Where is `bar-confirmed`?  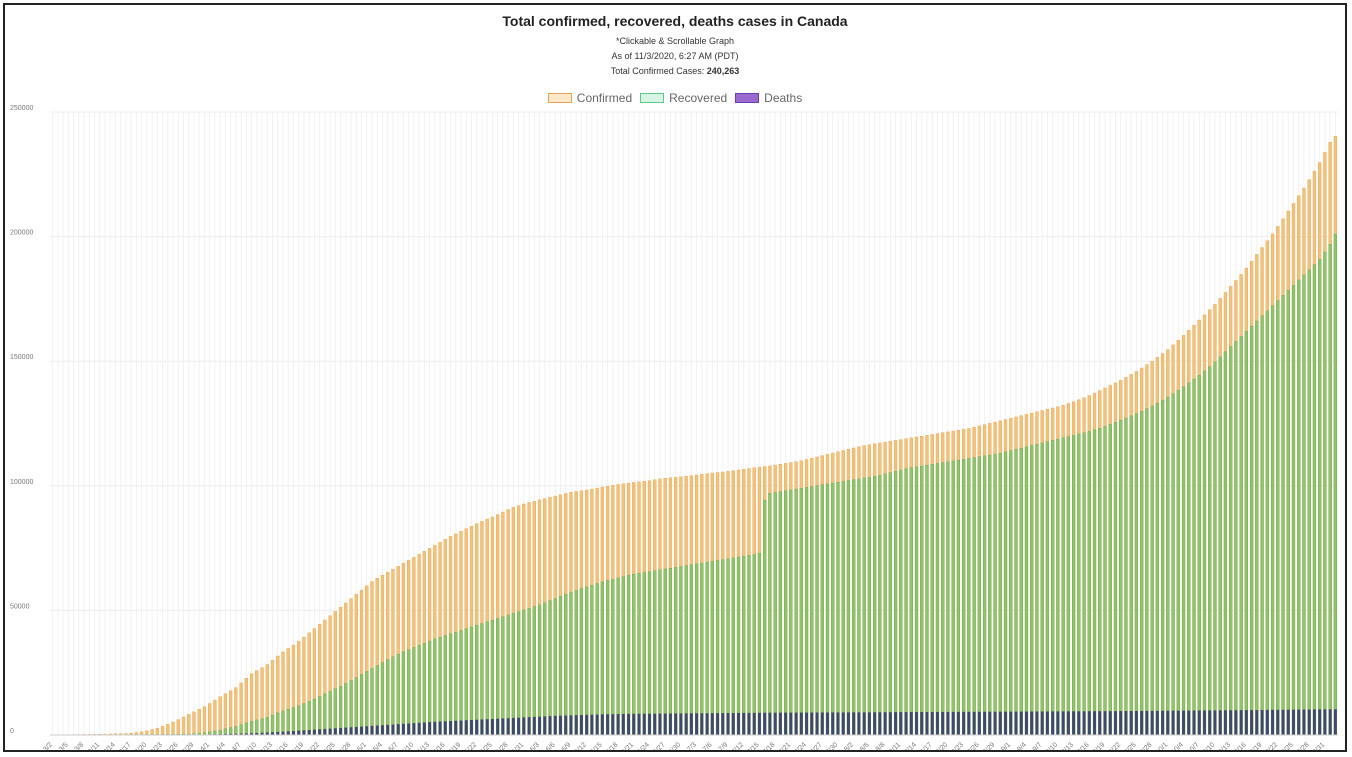 bar-confirmed is located at coordinates (157, 731).